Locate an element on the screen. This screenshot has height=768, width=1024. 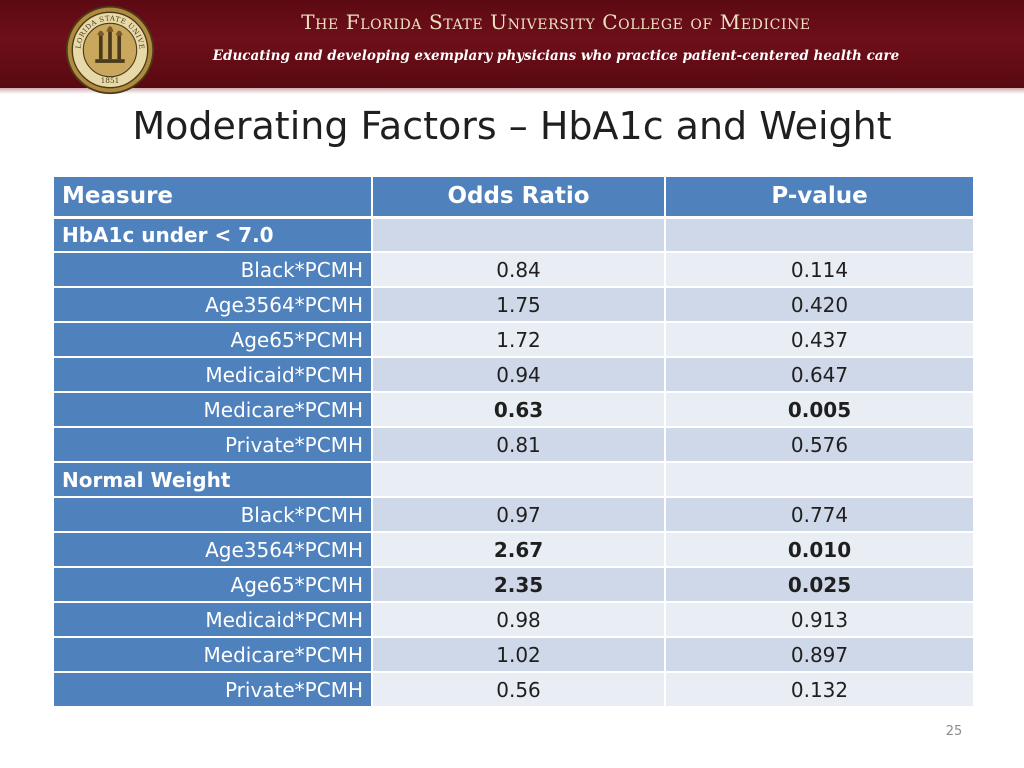
odds-ratio-cell: 2.35 is located at coordinates (518, 584).